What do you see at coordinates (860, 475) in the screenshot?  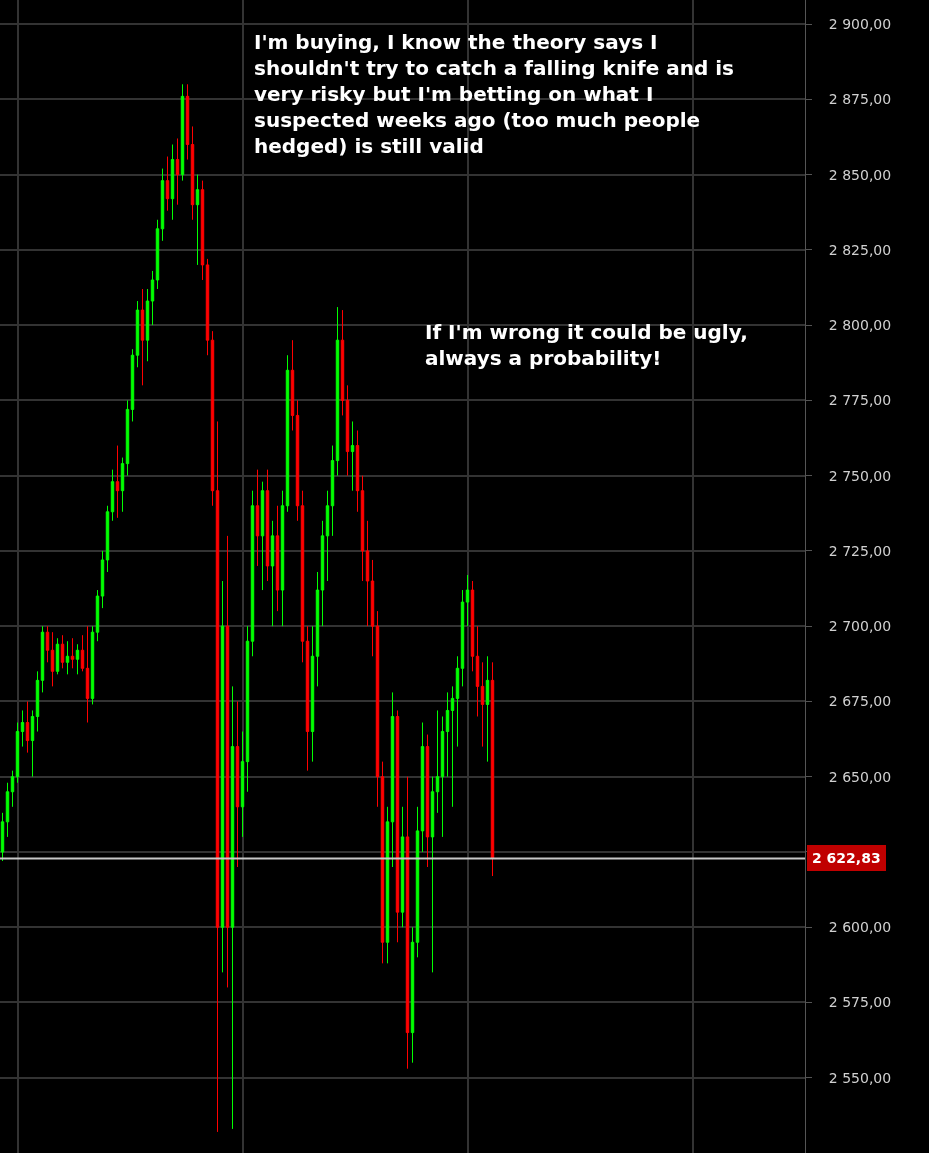 I see `y-tick-label: 2 750,00` at bounding box center [860, 475].